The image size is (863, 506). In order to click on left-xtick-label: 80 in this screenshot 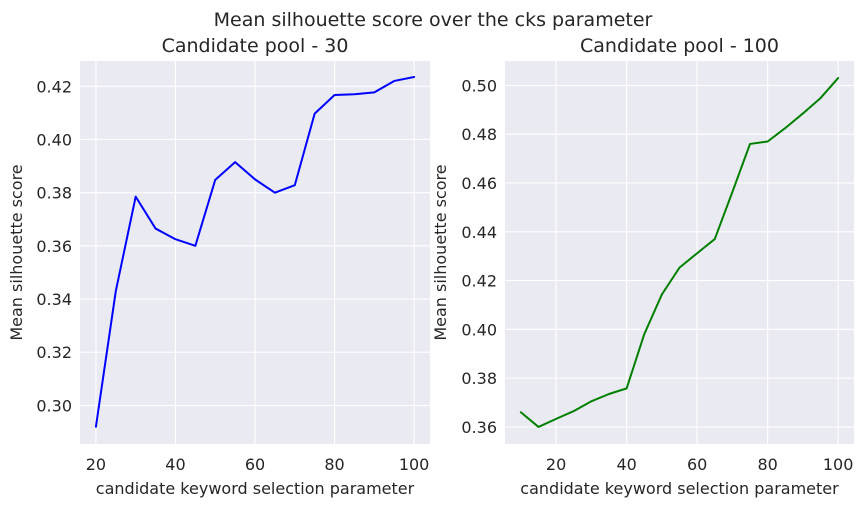, I will do `click(334, 464)`.